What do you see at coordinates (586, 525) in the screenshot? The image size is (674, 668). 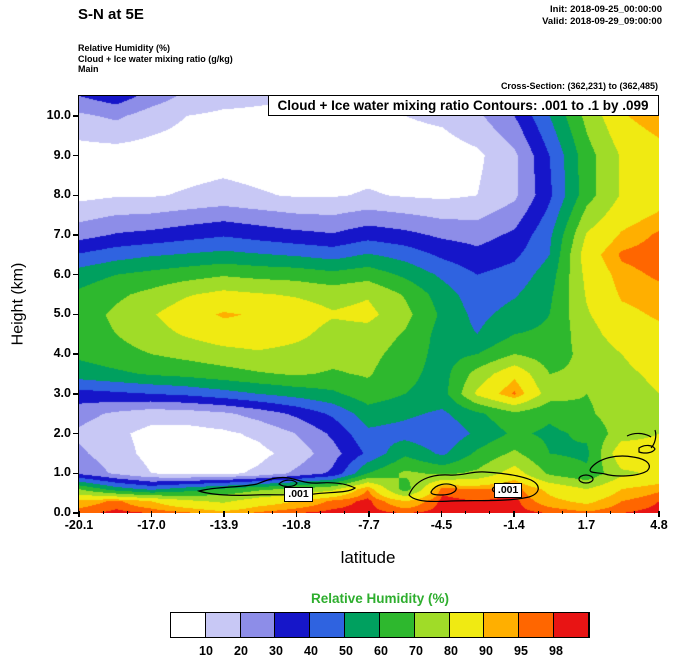 I see `x-axis-tick-label: 1.7` at bounding box center [586, 525].